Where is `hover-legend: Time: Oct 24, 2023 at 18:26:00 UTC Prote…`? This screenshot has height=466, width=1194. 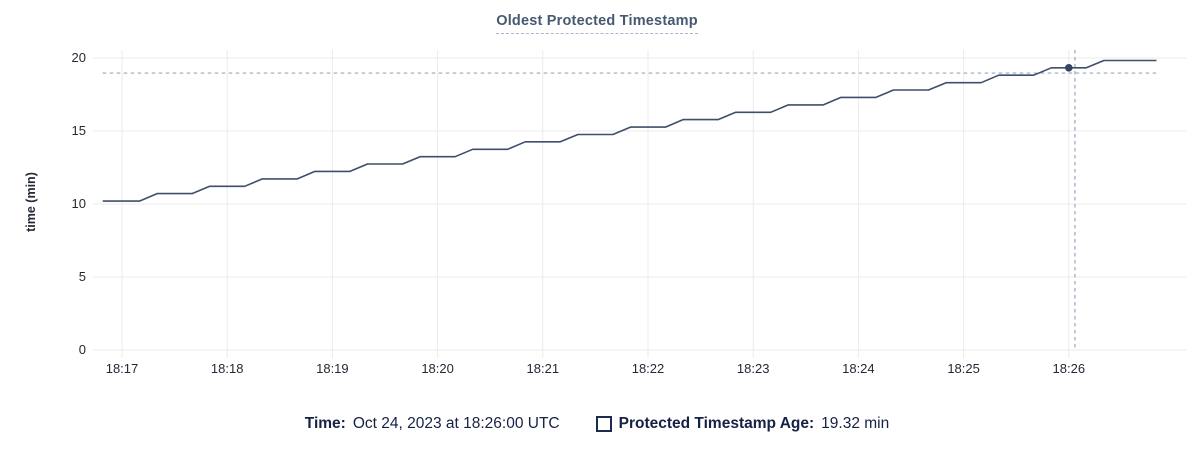 hover-legend: Time: Oct 24, 2023 at 18:26:00 UTC Prote… is located at coordinates (597, 424).